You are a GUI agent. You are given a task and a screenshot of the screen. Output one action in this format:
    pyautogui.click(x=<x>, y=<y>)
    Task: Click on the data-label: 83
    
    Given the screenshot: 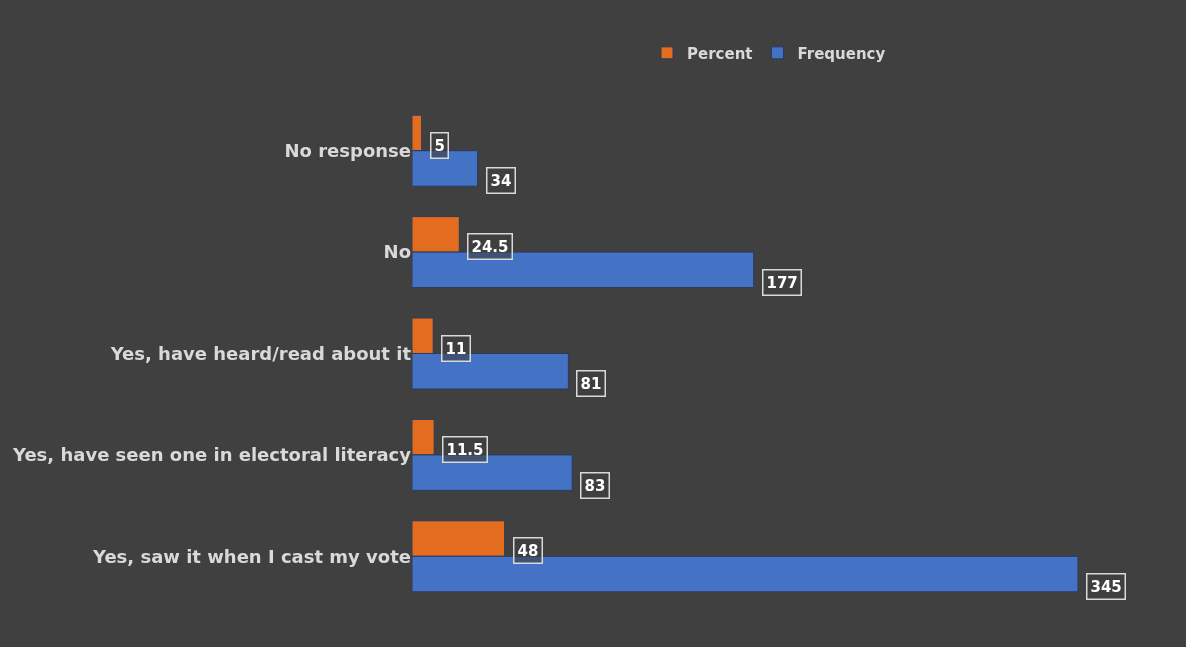 What is the action you would take?
    pyautogui.click(x=595, y=485)
    